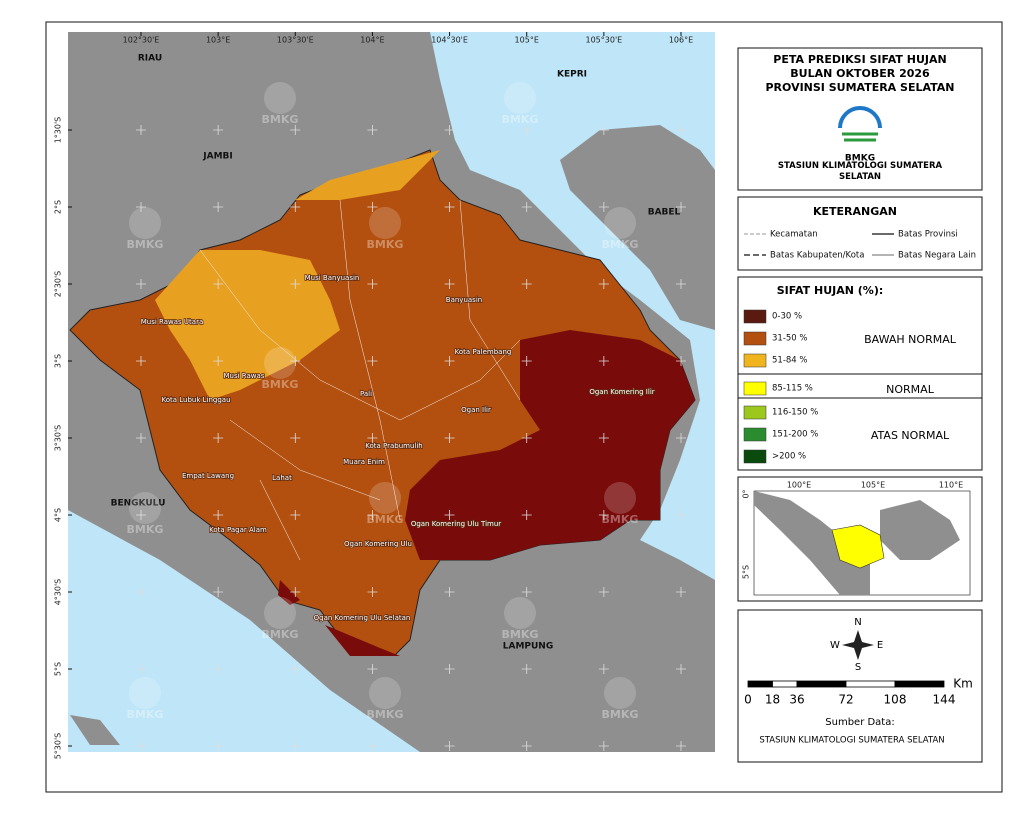 The height and width of the screenshot is (832, 1024). Describe the element at coordinates (859, 87) in the screenshot. I see `title-line: PROVINSI SUMATERA SELATAN` at that location.